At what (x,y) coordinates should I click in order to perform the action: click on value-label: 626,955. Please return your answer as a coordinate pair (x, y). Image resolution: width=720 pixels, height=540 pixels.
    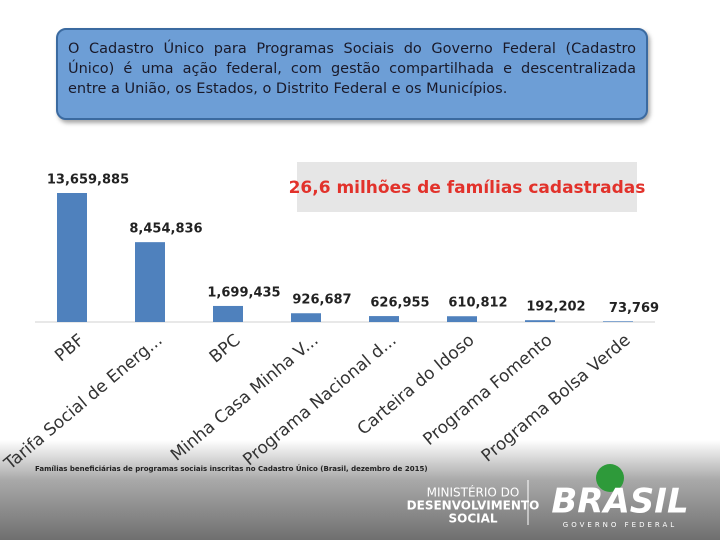
    Looking at the image, I should click on (399, 303).